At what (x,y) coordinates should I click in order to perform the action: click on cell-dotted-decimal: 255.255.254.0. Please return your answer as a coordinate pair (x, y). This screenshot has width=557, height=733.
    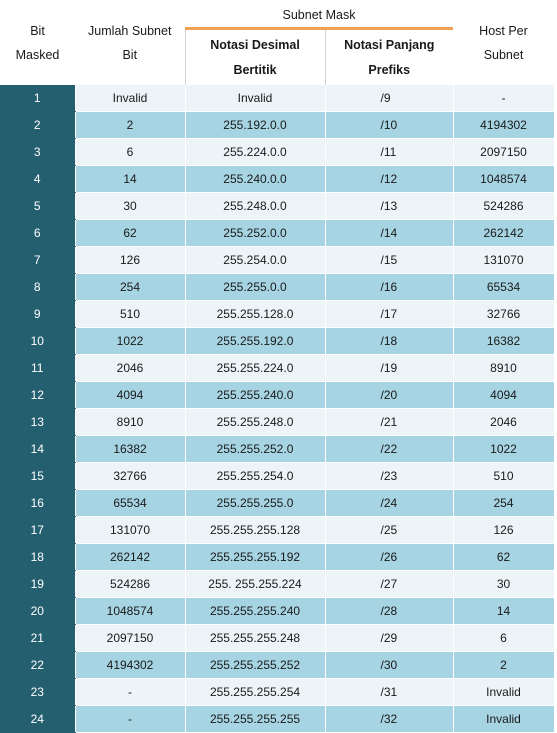
    Looking at the image, I should click on (255, 476).